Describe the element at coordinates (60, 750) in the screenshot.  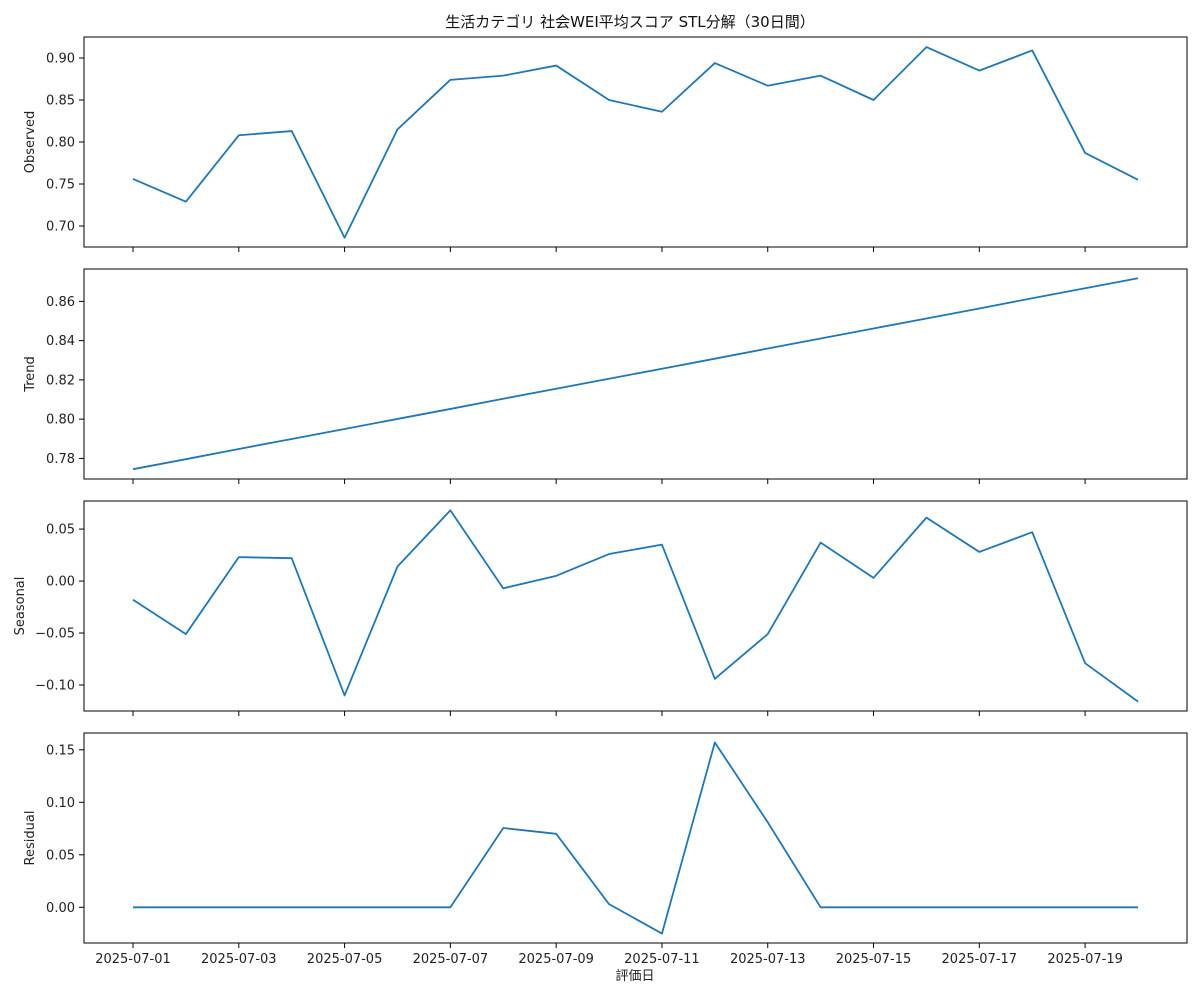
I see `y-tick-label: 0.15` at that location.